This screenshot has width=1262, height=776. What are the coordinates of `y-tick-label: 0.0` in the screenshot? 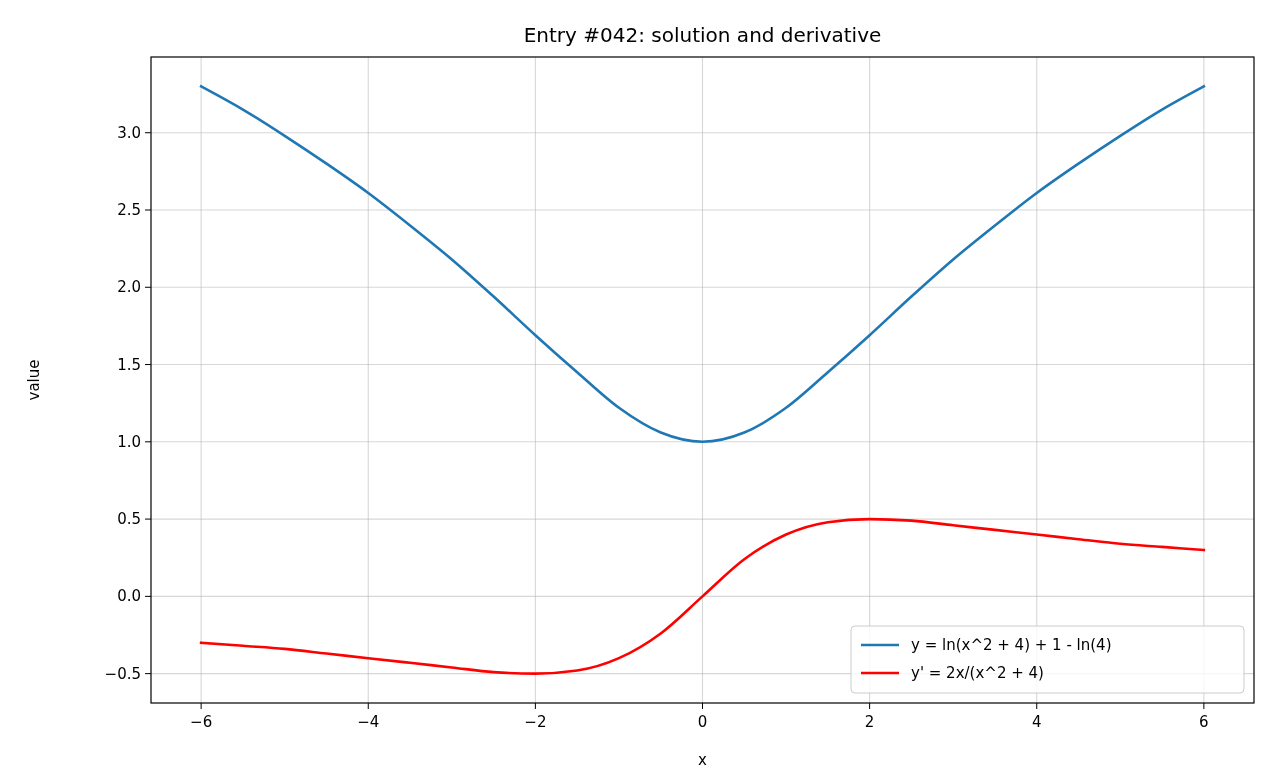 It's located at (129, 596).